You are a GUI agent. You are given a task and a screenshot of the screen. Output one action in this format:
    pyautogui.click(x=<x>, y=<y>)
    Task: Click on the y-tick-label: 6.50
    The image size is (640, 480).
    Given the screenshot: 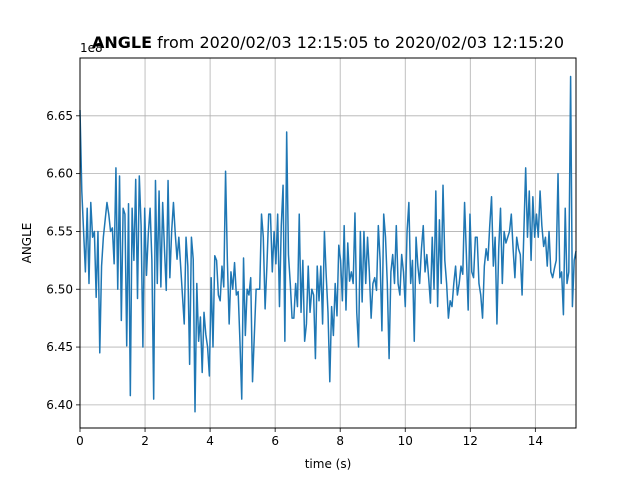 What is the action you would take?
    pyautogui.click(x=59, y=289)
    